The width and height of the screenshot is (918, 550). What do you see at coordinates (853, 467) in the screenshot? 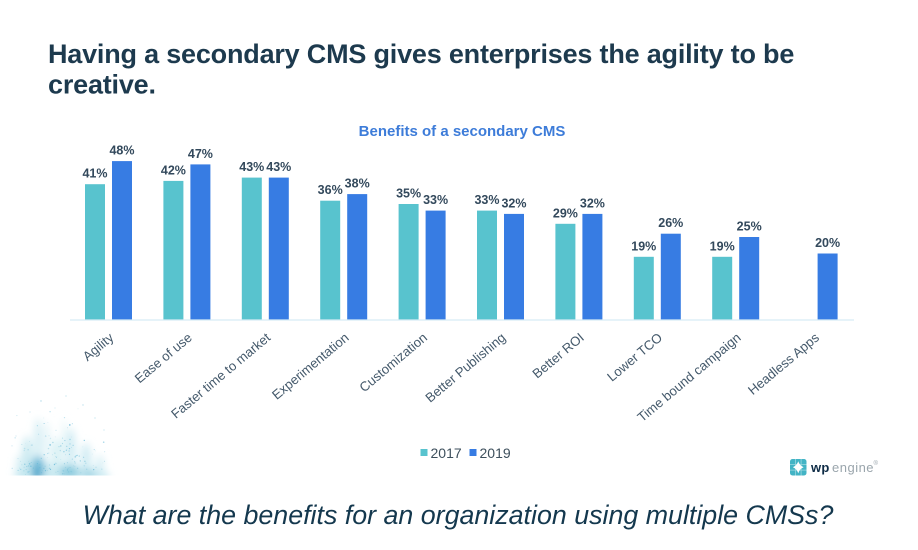
I see `svg-text: engine` at bounding box center [853, 467].